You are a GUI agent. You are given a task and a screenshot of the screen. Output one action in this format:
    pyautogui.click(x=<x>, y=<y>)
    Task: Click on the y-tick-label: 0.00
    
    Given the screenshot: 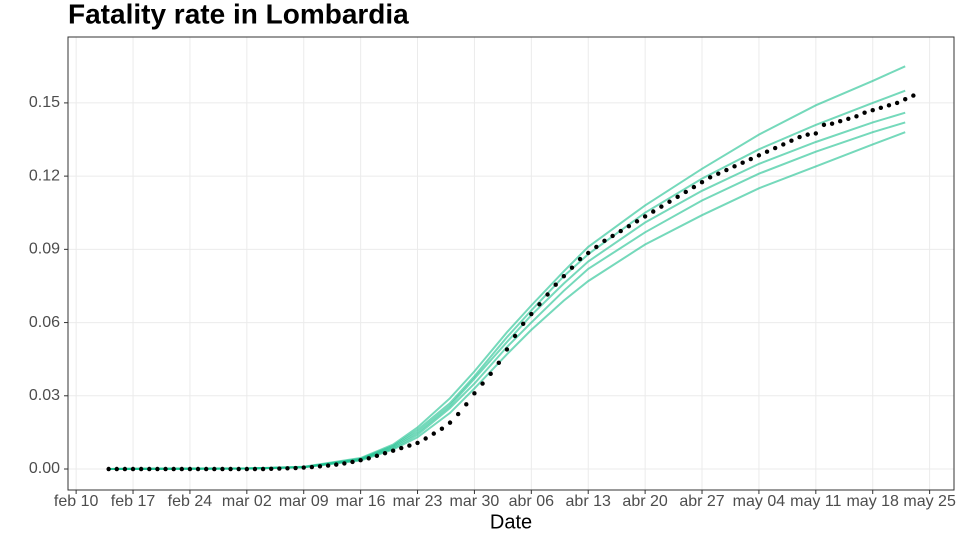 What is the action you would take?
    pyautogui.click(x=44, y=468)
    